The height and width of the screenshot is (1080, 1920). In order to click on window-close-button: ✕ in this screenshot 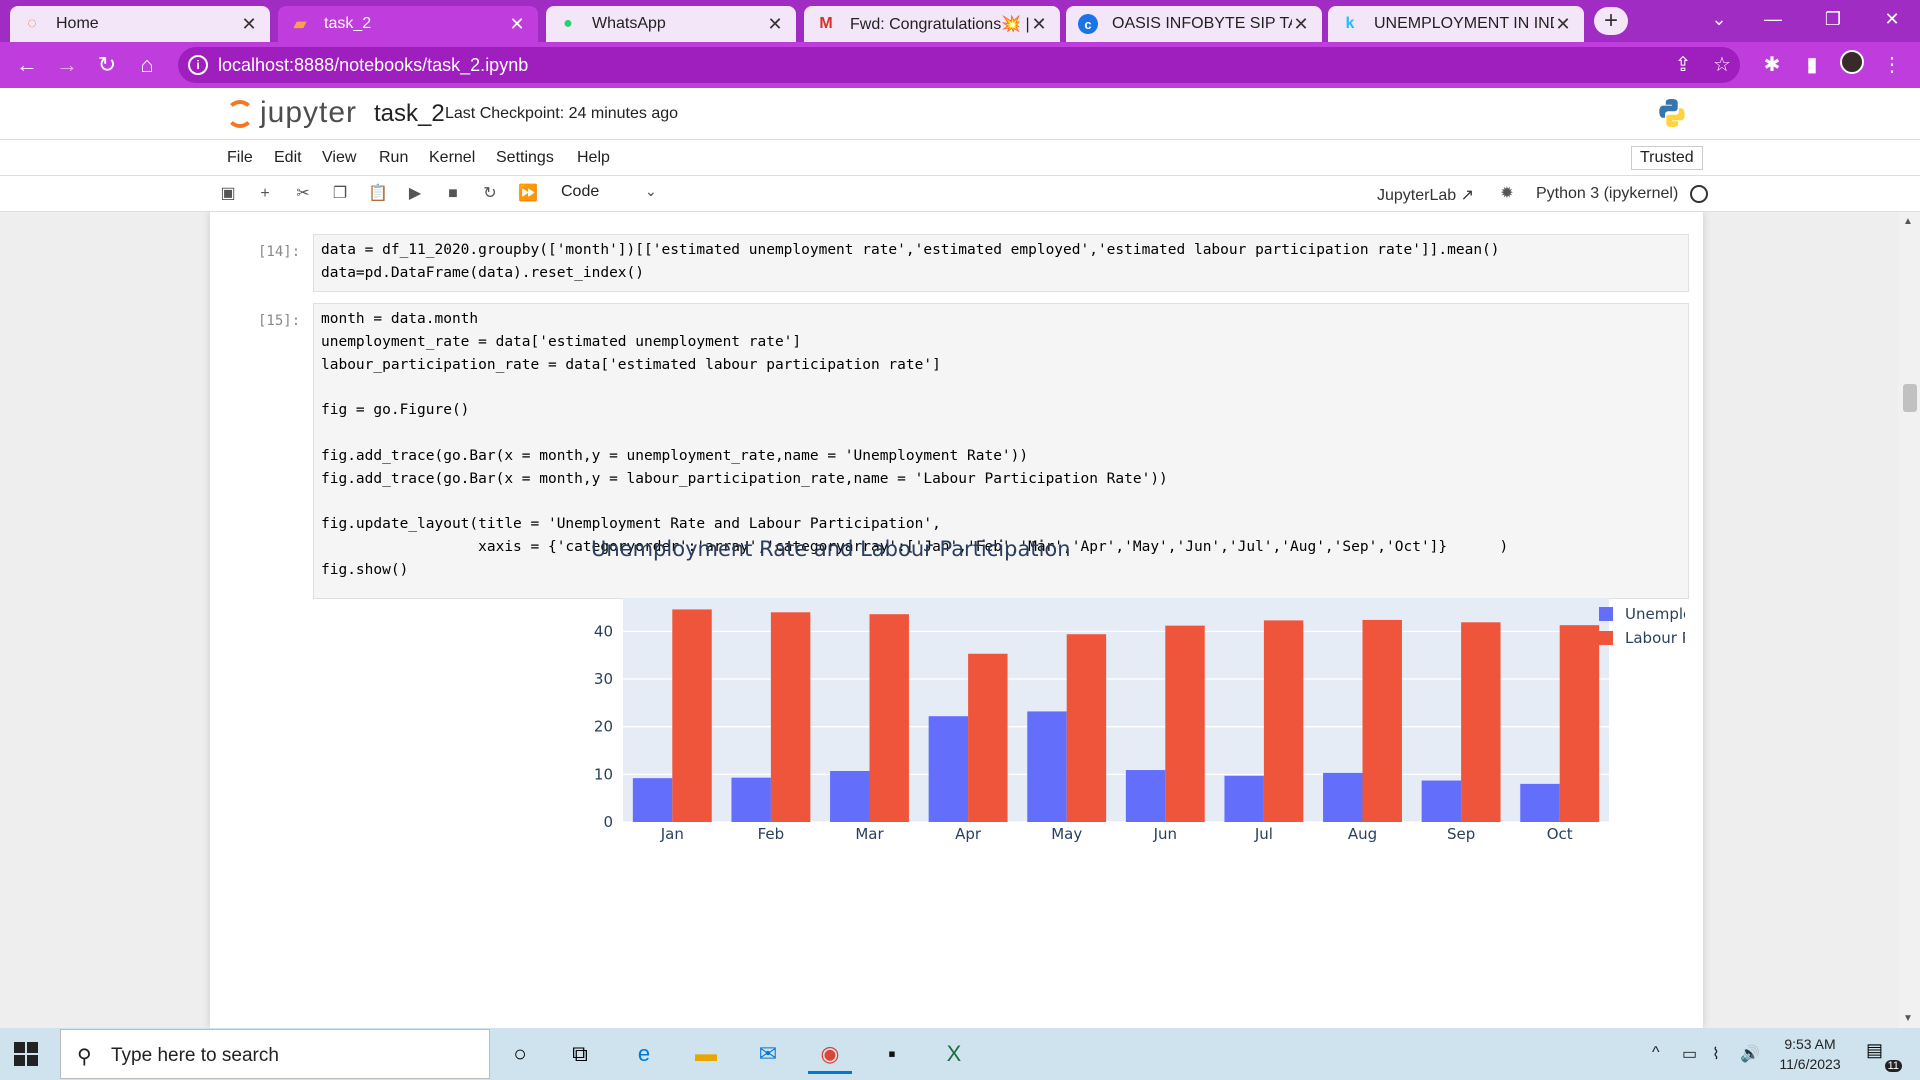, I will do `click(1892, 19)`.